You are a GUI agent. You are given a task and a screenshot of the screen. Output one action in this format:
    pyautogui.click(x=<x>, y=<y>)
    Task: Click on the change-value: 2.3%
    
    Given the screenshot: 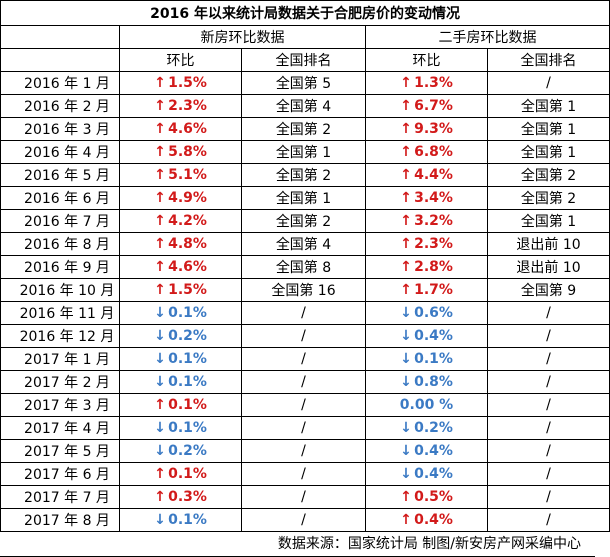 What is the action you would take?
    pyautogui.click(x=433, y=244)
    